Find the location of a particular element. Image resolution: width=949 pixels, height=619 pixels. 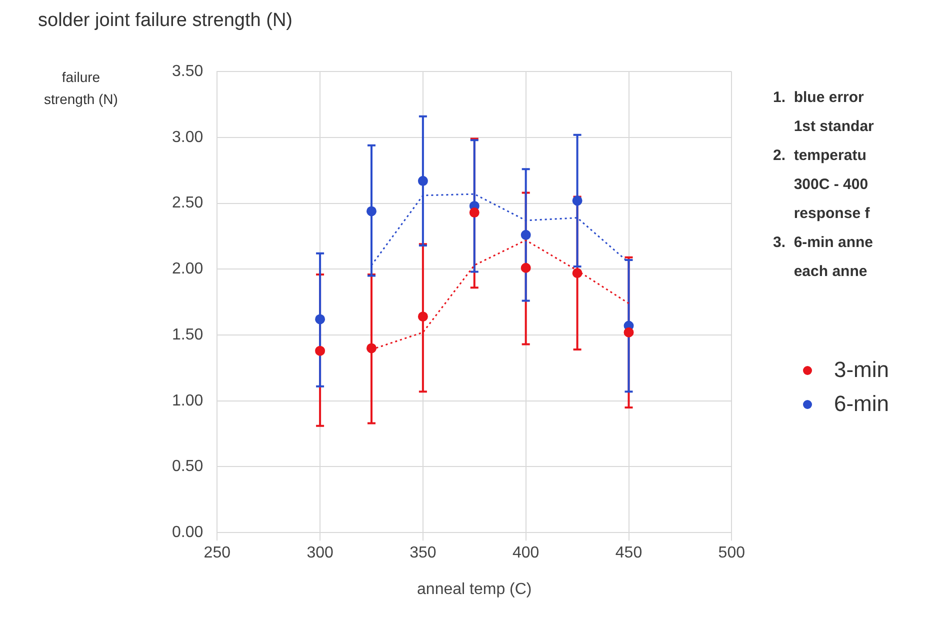

legend-label: 6-min is located at coordinates (862, 404).